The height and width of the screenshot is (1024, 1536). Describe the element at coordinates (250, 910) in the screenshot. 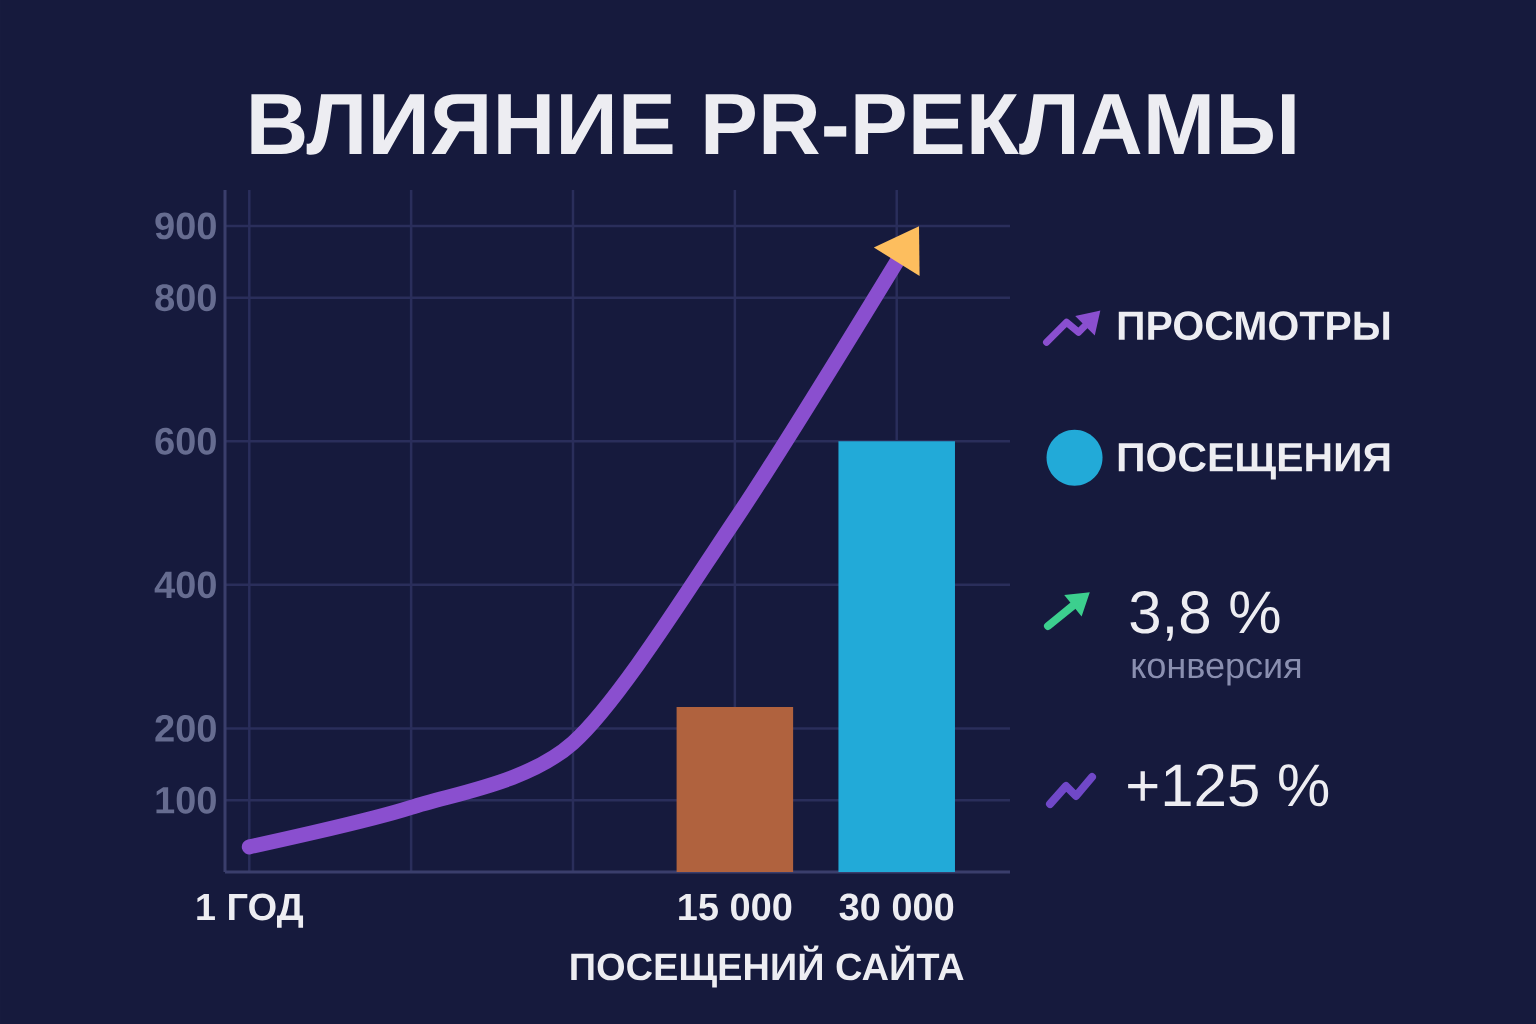

I see `x-tick-label: 1 ГОД` at that location.